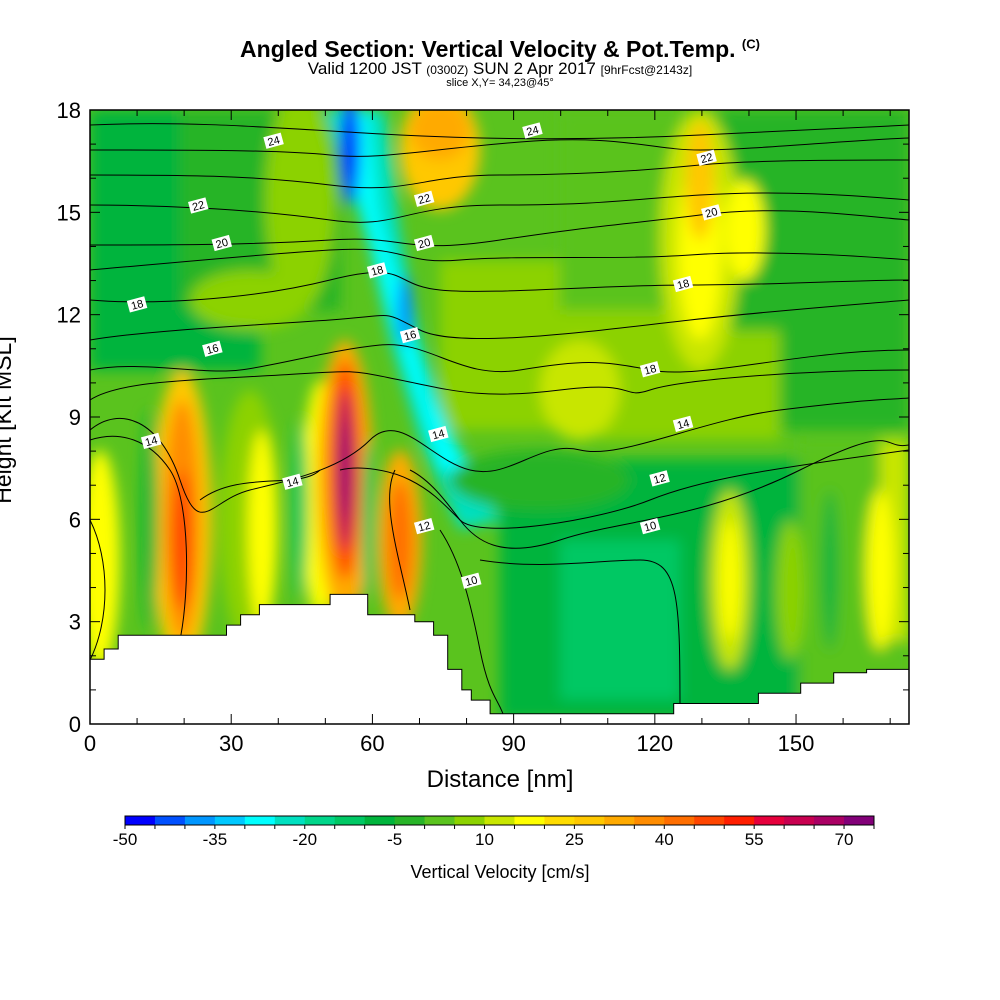 This screenshot has width=1000, height=1000. I want to click on colorbar-tick-label: 25, so click(574, 839).